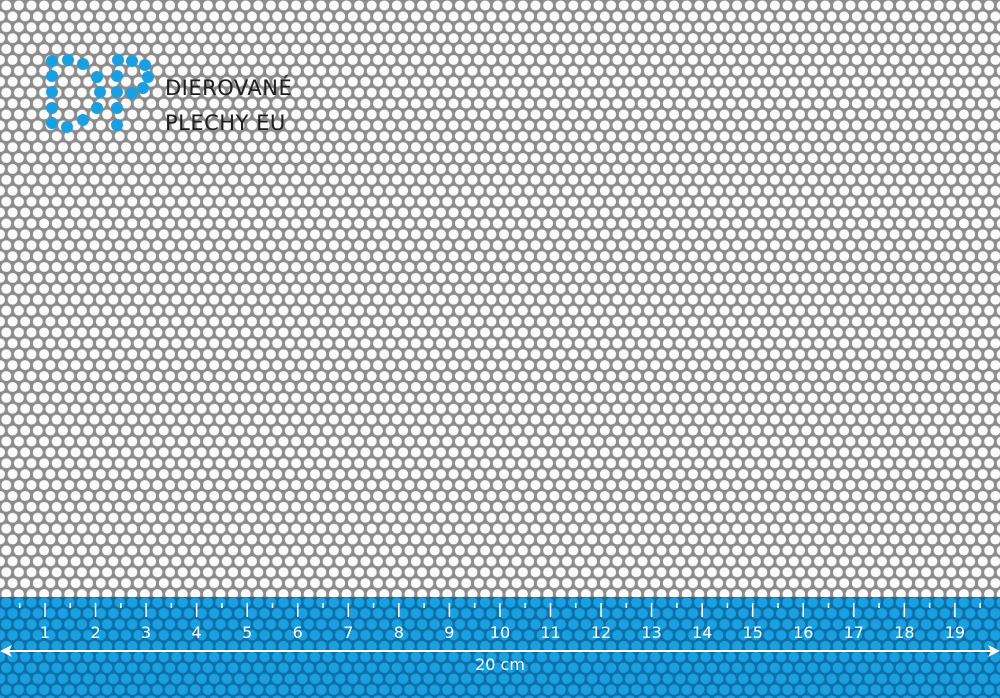 The height and width of the screenshot is (698, 1000). What do you see at coordinates (500, 664) in the screenshot?
I see `length-label: 20 cm` at bounding box center [500, 664].